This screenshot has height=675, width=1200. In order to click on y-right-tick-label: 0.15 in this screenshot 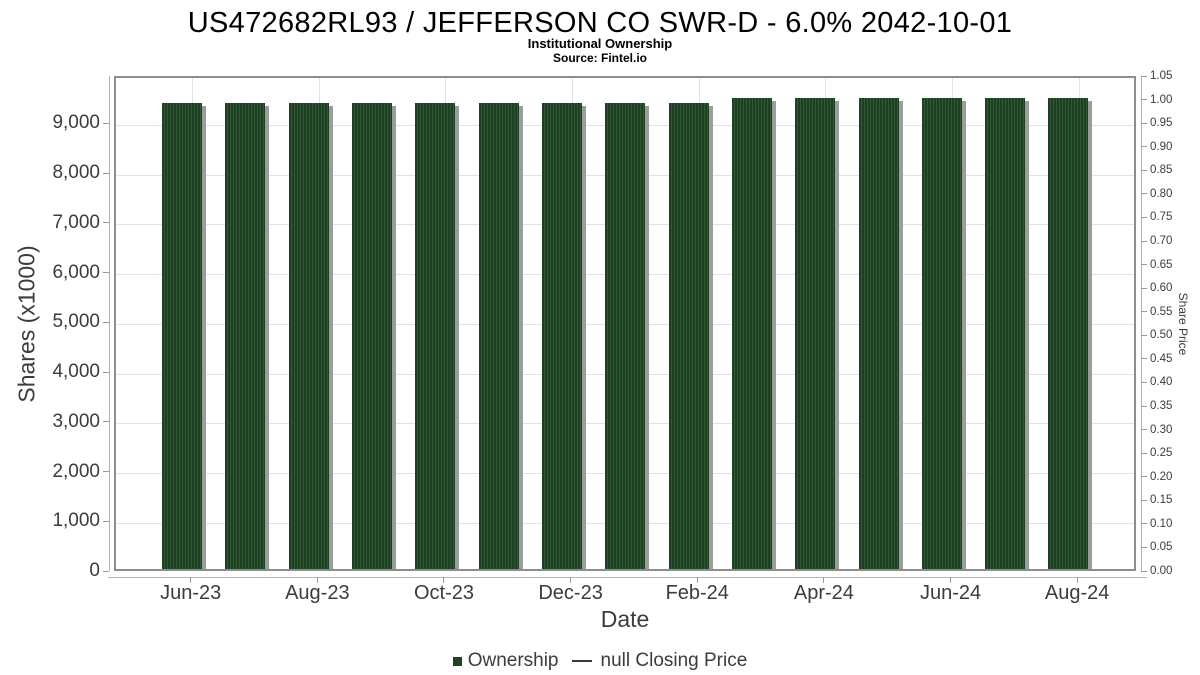, I will do `click(1161, 500)`.